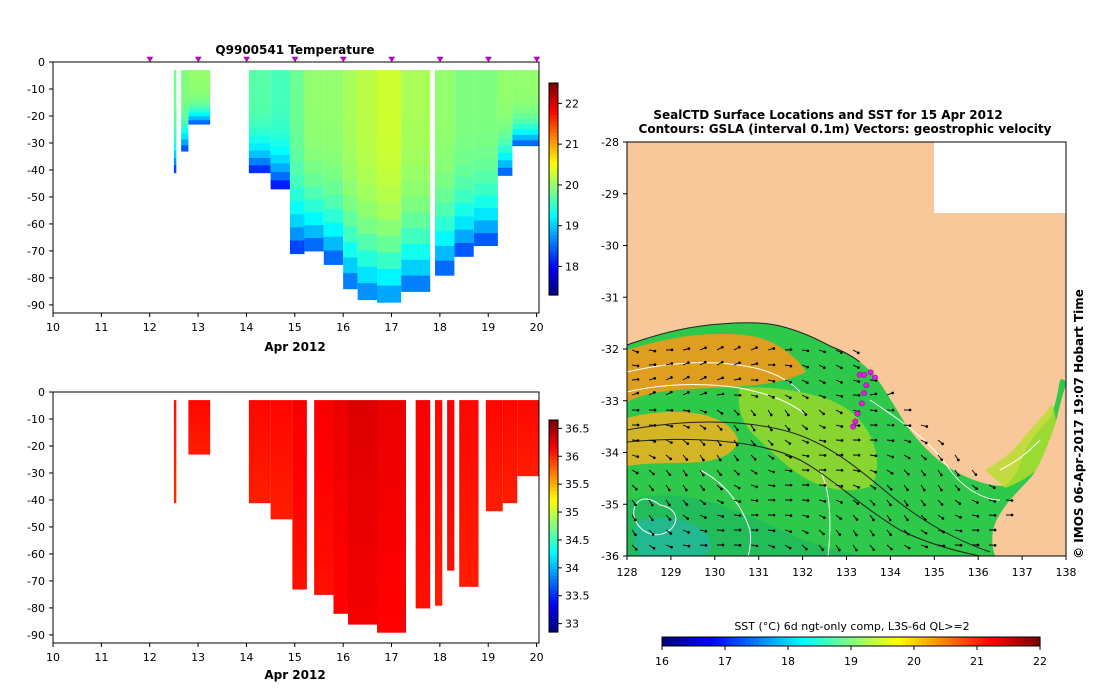 This screenshot has width=1099, height=700. I want to click on x-tick-label: 12, so click(150, 657).